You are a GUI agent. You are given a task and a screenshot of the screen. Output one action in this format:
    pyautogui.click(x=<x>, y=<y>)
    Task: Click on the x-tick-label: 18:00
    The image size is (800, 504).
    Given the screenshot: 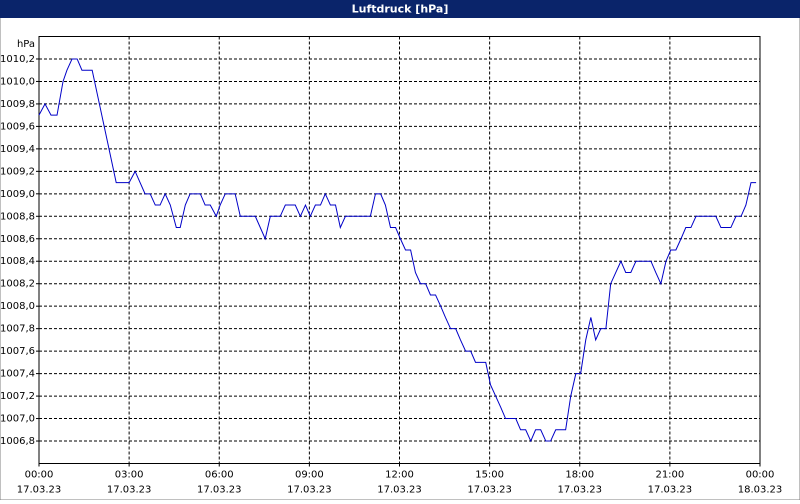 What is the action you would take?
    pyautogui.click(x=579, y=475)
    